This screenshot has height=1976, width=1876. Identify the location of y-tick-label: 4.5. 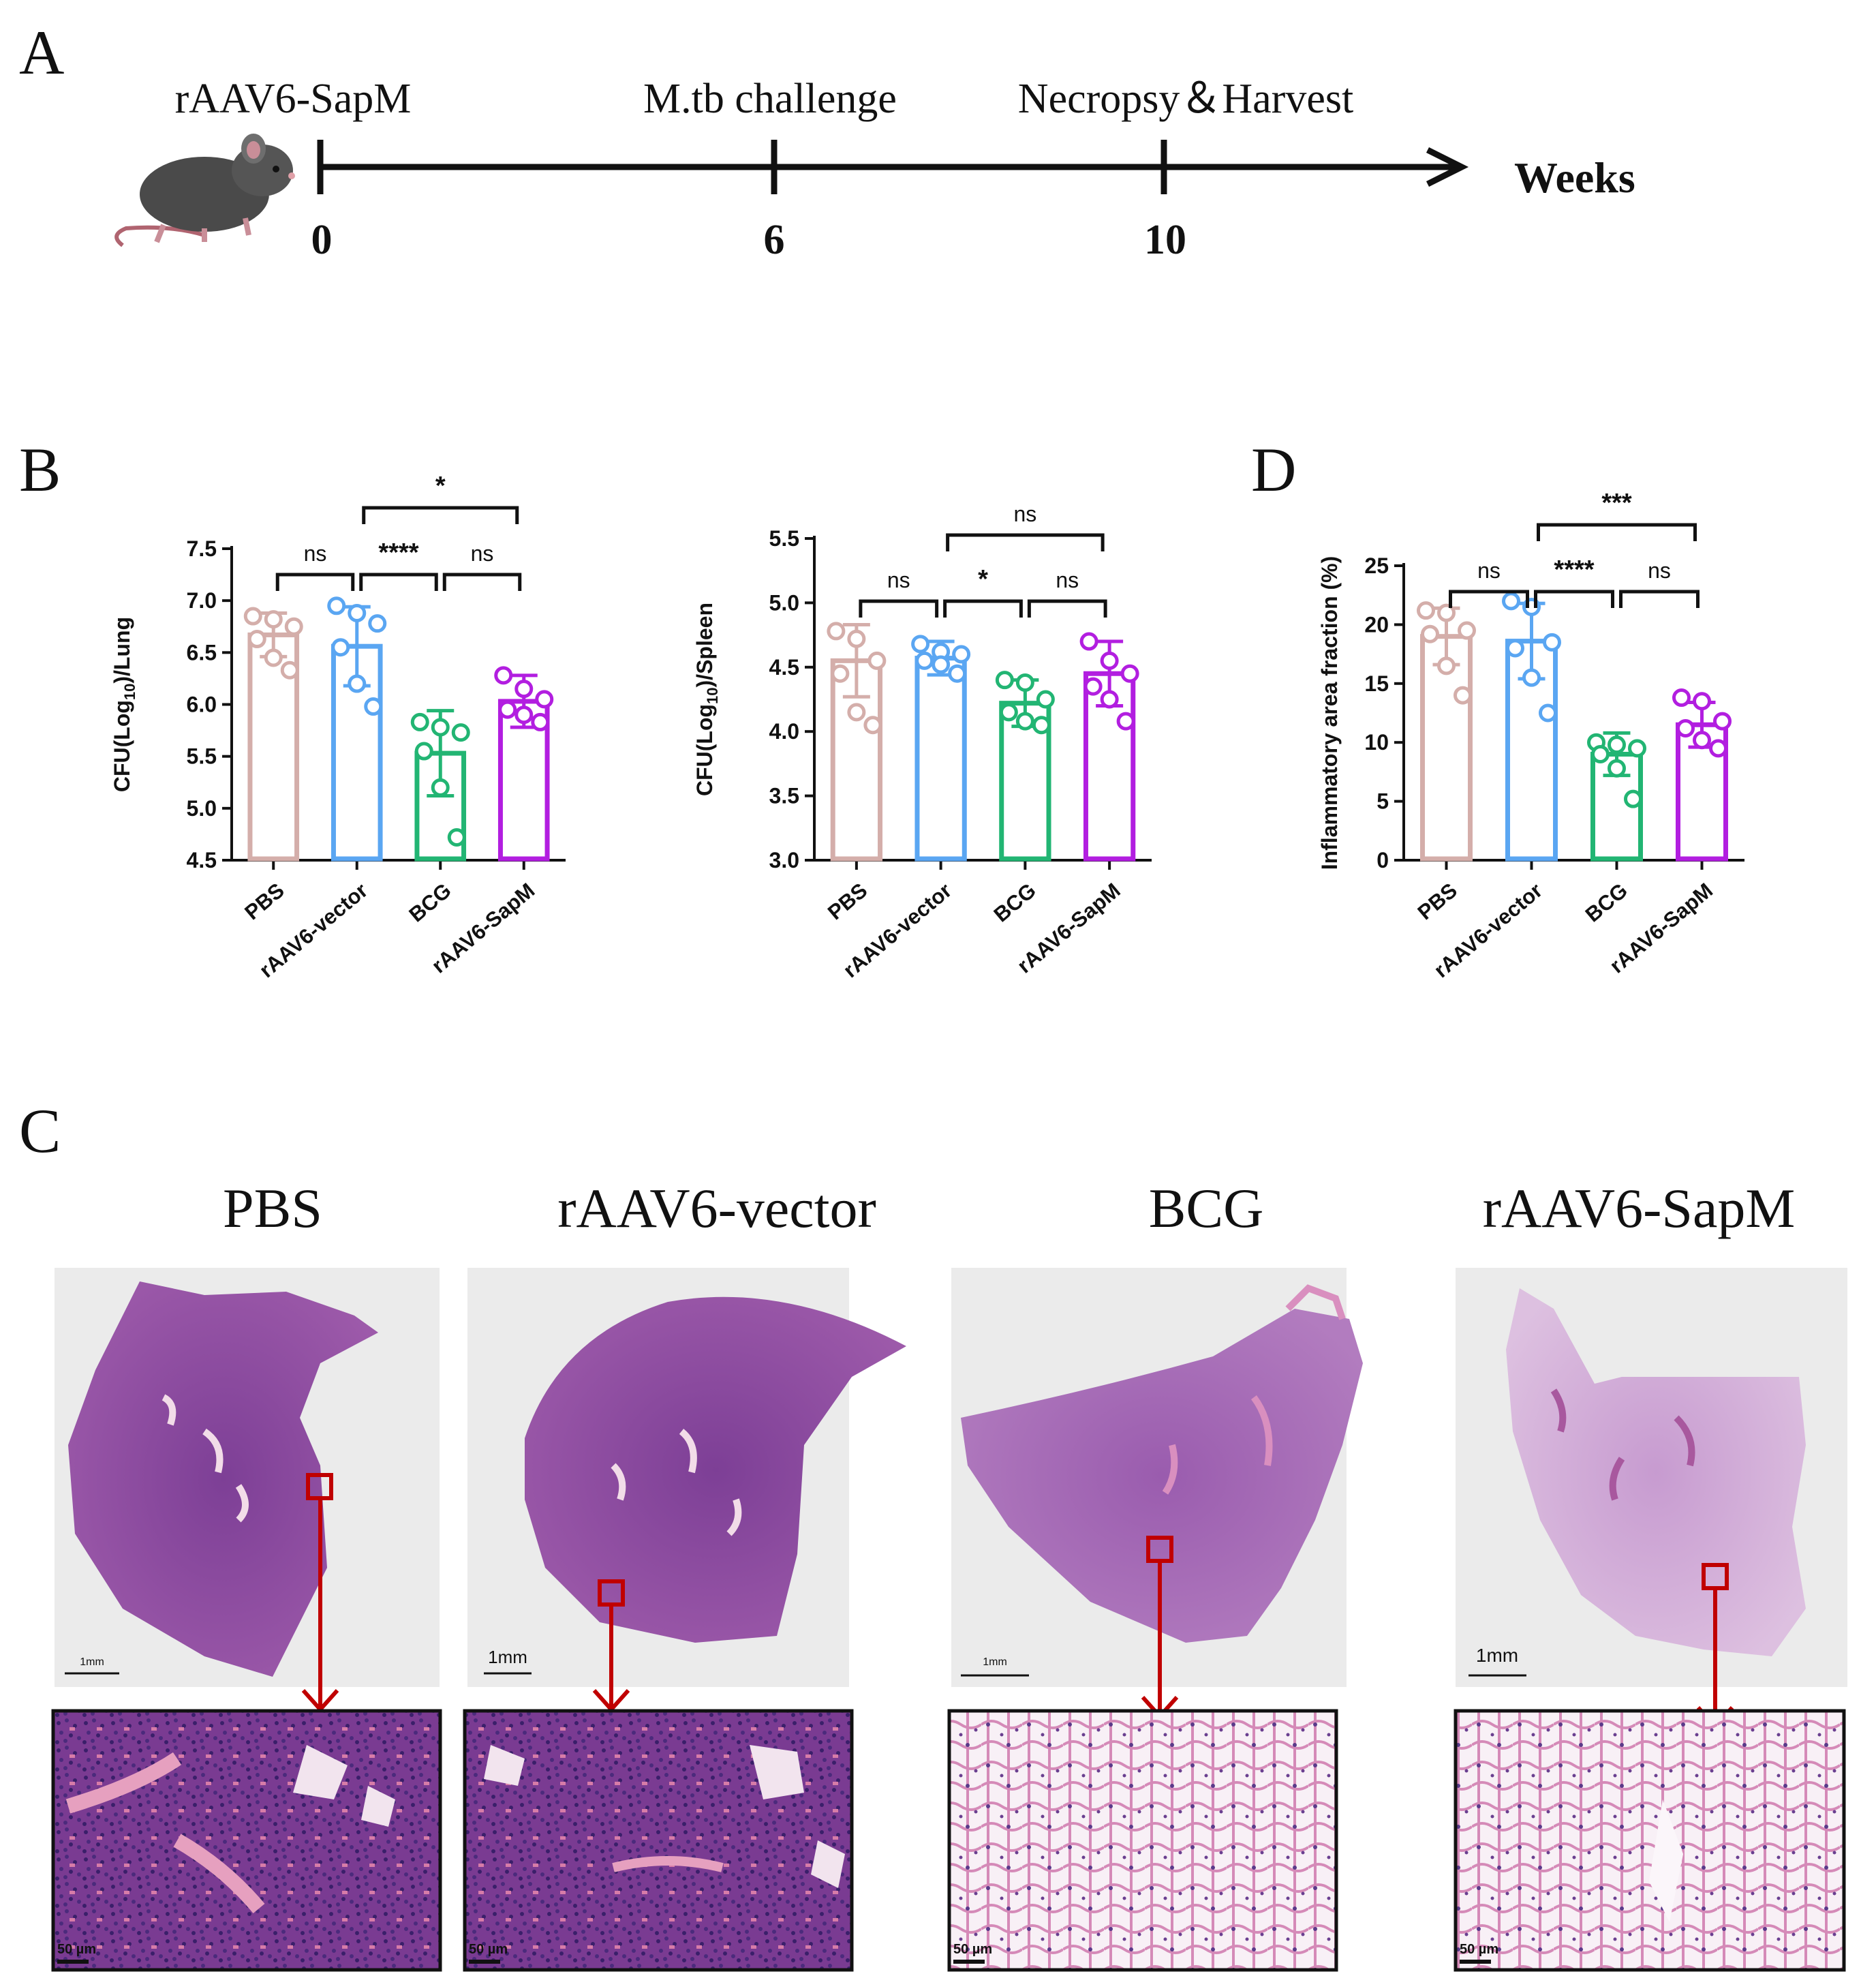
(784, 667).